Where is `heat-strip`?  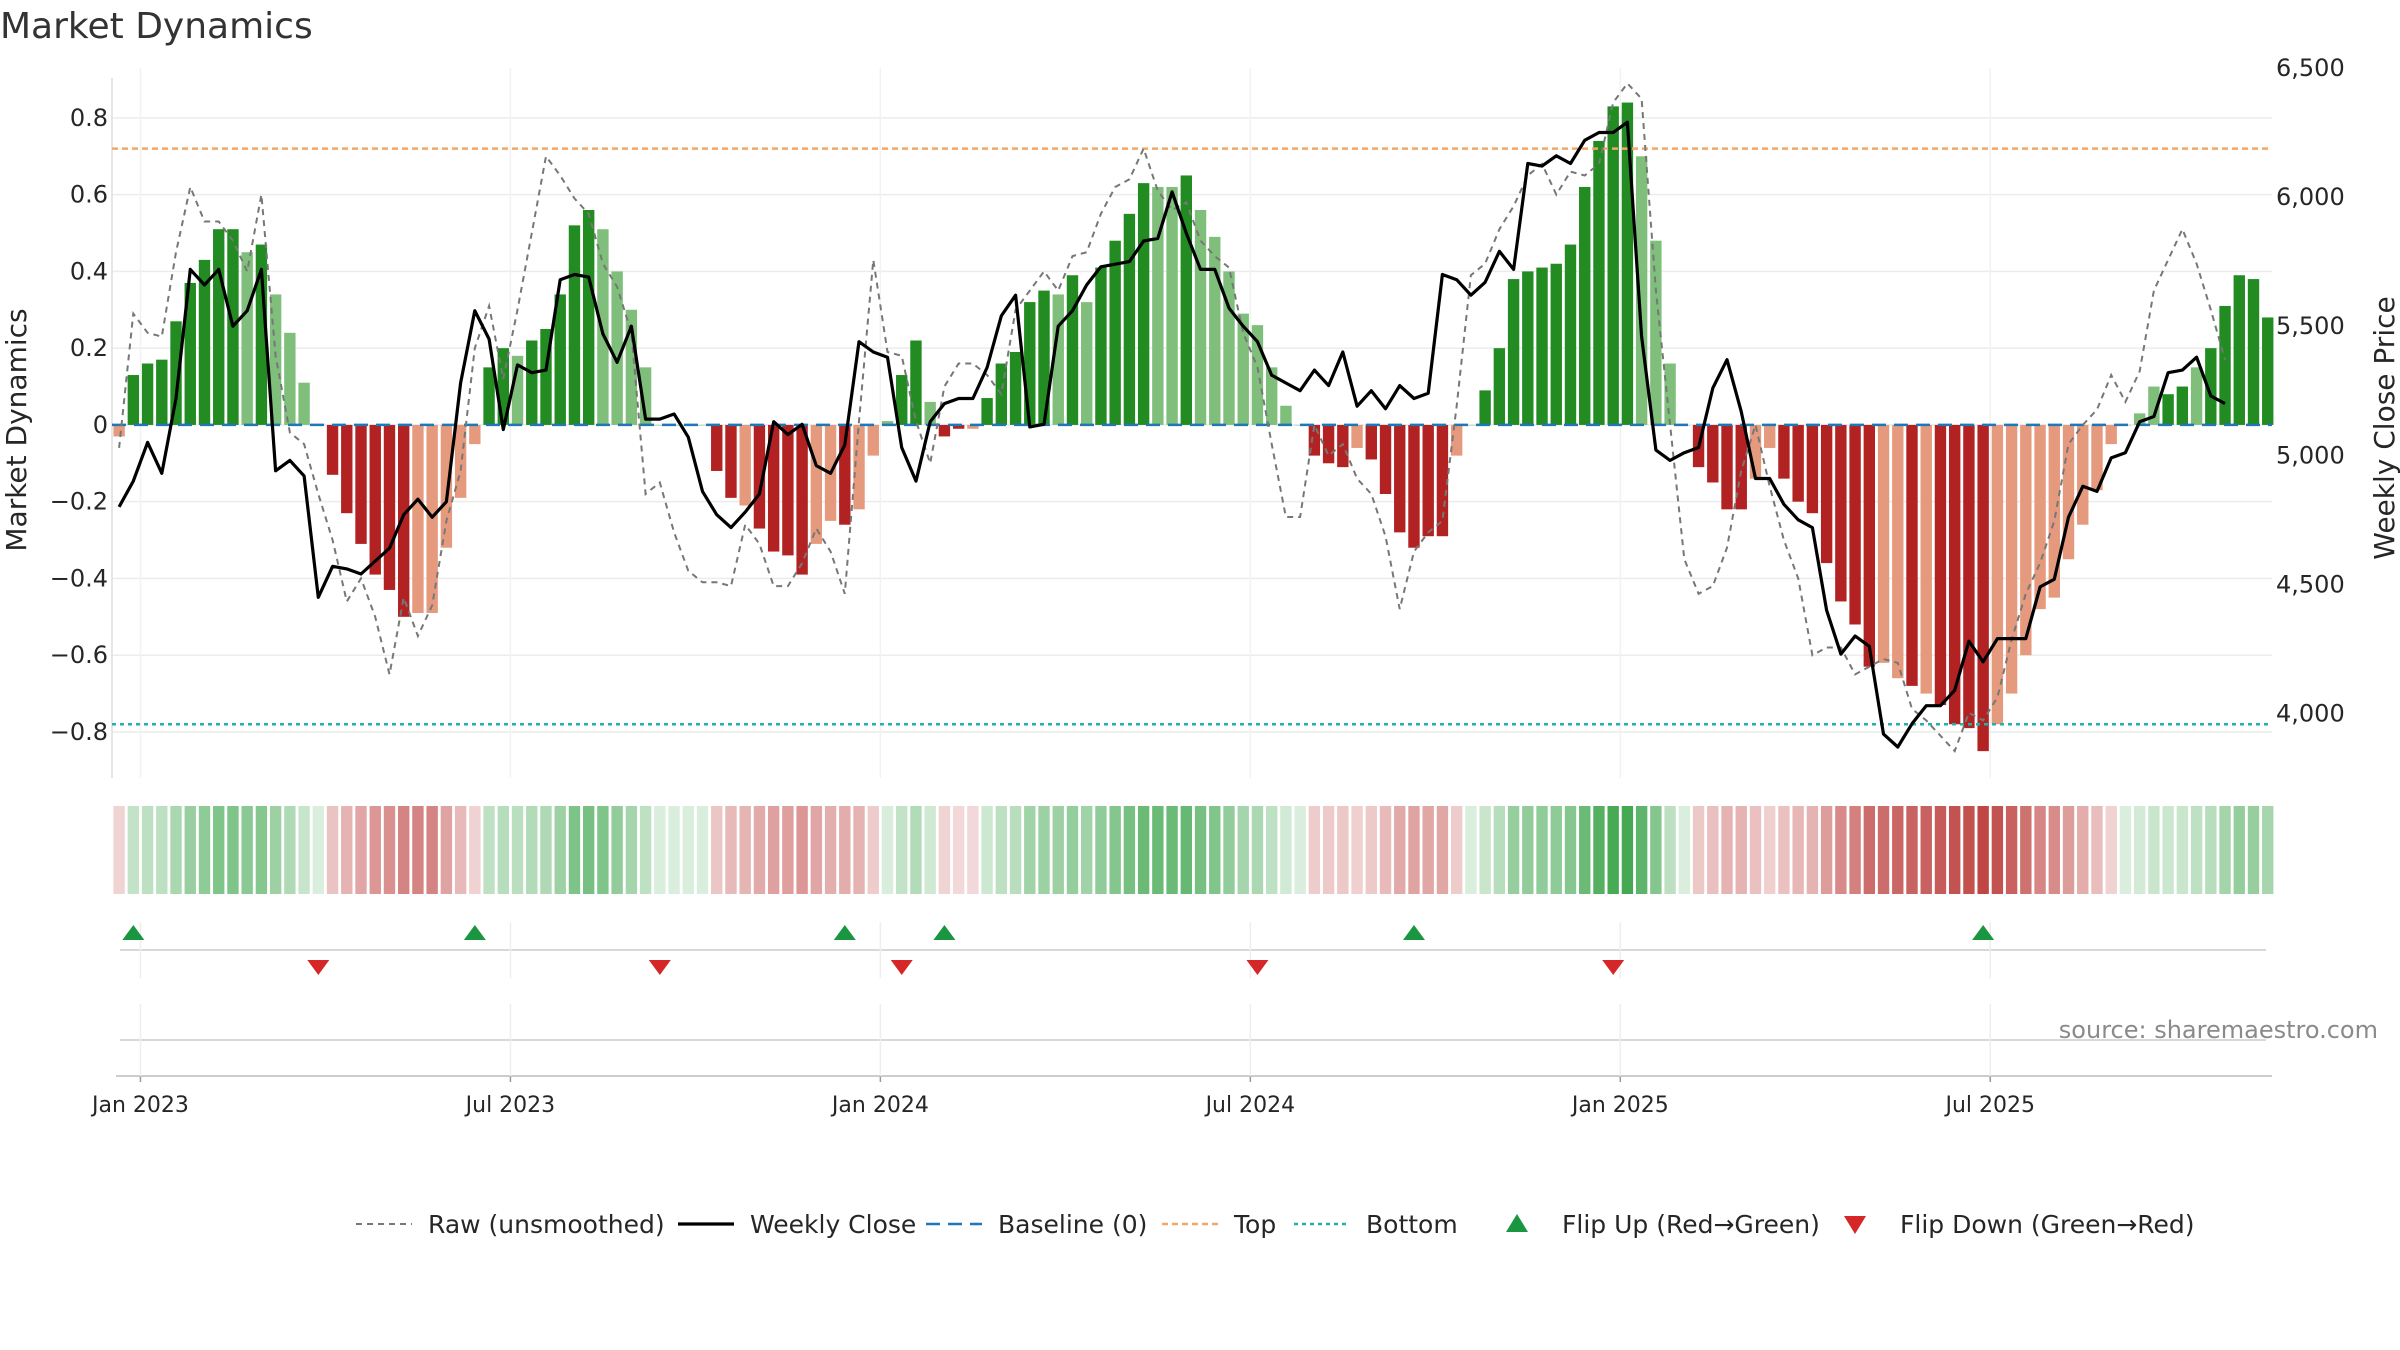 heat-strip is located at coordinates (1193, 850).